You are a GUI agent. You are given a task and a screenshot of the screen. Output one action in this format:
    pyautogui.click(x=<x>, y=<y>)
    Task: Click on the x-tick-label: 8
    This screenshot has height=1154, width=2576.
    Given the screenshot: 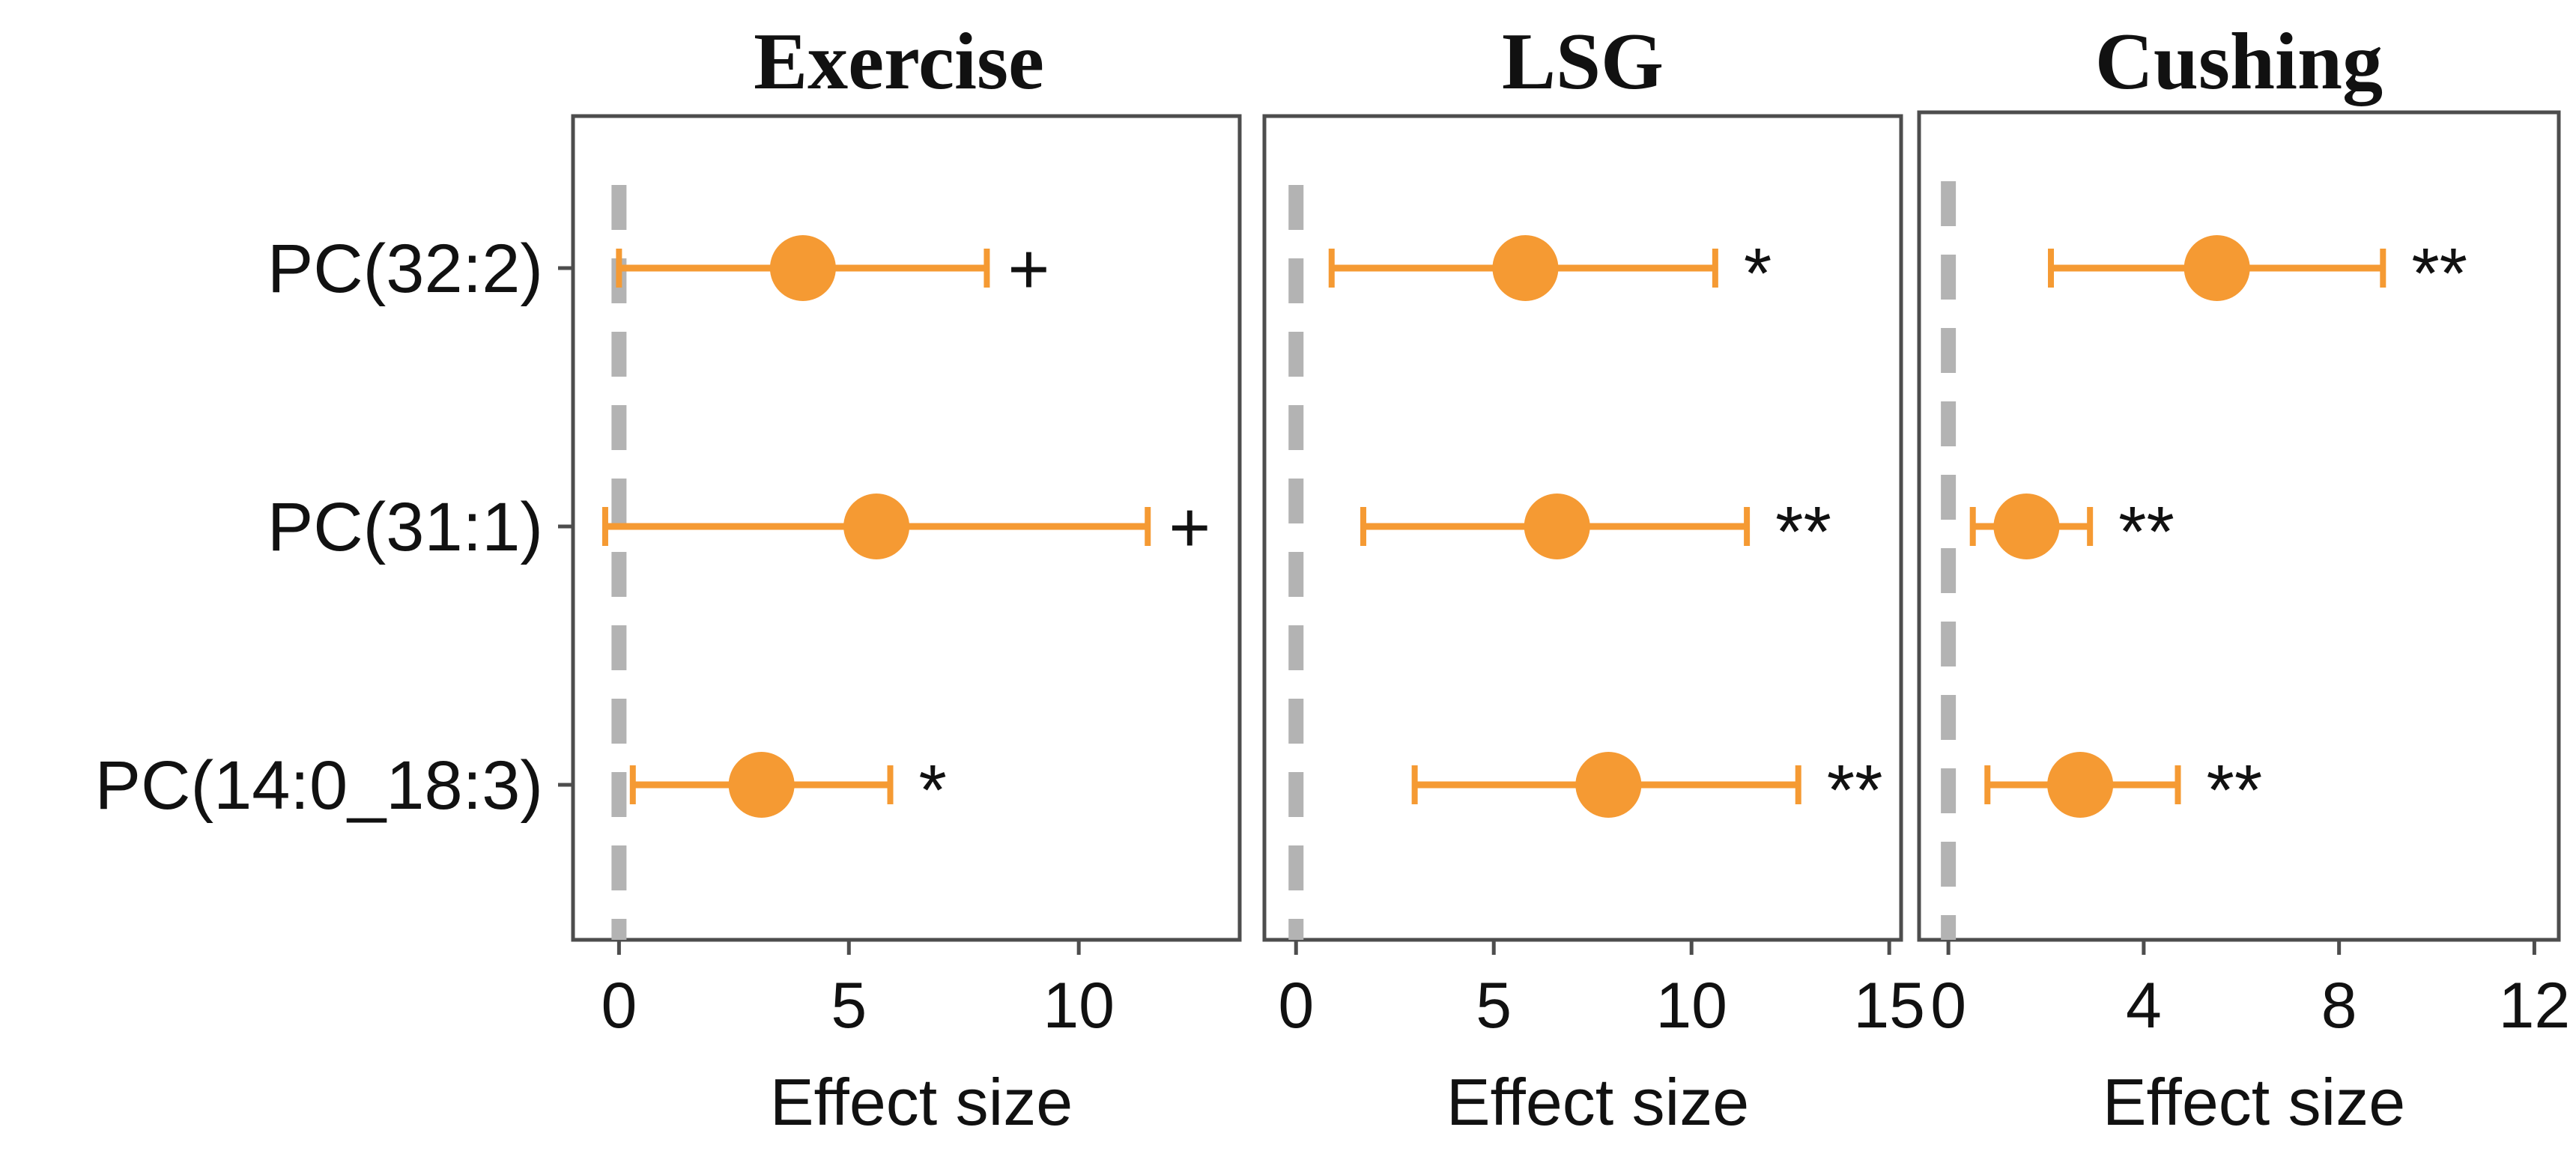 What is the action you would take?
    pyautogui.click(x=2339, y=1006)
    